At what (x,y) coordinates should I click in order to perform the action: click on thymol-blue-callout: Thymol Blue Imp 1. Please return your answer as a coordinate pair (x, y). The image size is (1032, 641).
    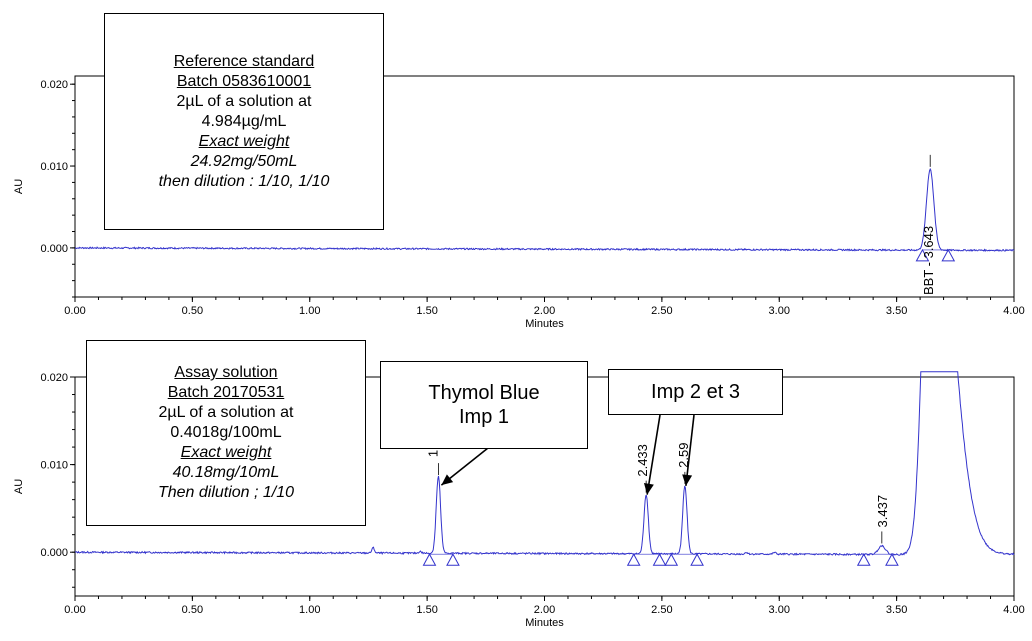
    Looking at the image, I should click on (484, 405).